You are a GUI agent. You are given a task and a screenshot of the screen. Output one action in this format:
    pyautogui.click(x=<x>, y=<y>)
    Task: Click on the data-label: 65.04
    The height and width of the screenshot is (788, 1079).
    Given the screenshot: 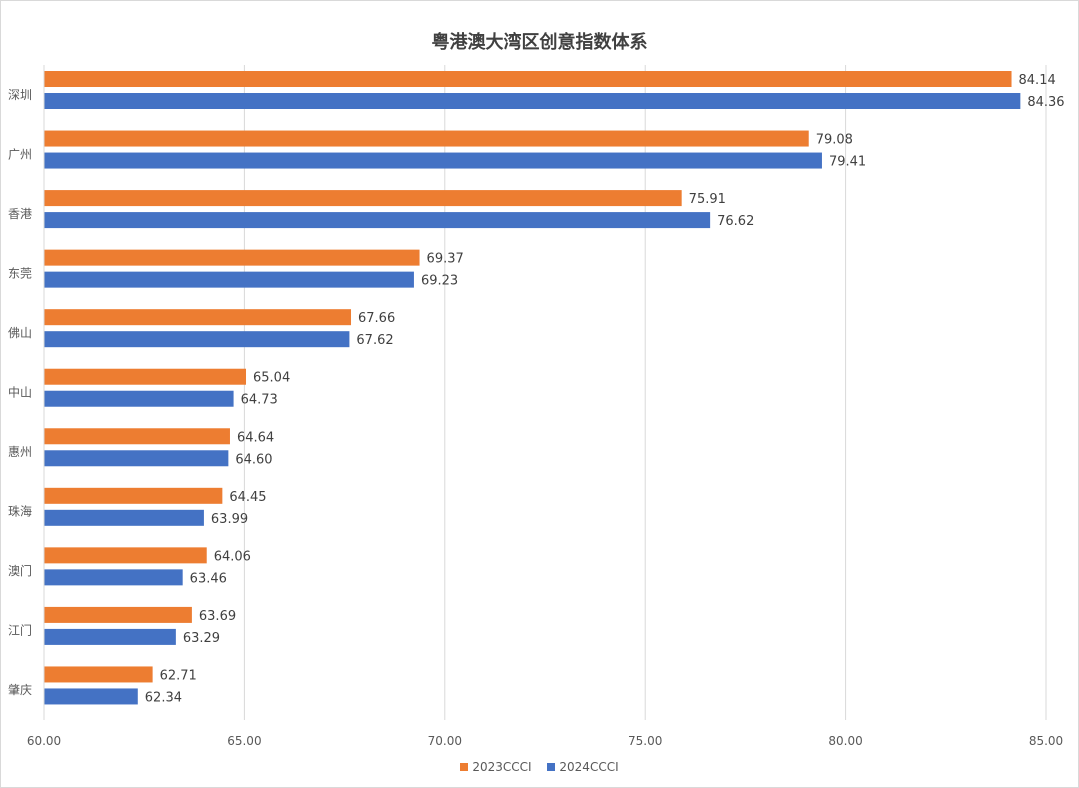 What is the action you would take?
    pyautogui.click(x=271, y=378)
    